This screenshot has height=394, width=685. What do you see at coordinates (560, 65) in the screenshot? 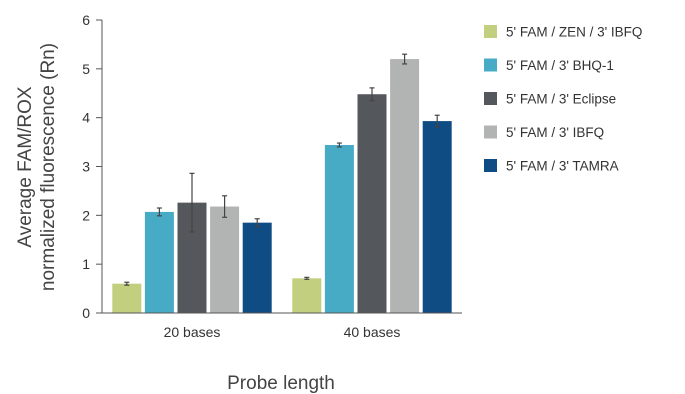
I see `legend-label: 5' FAM / 3' BHQ-1` at bounding box center [560, 65].